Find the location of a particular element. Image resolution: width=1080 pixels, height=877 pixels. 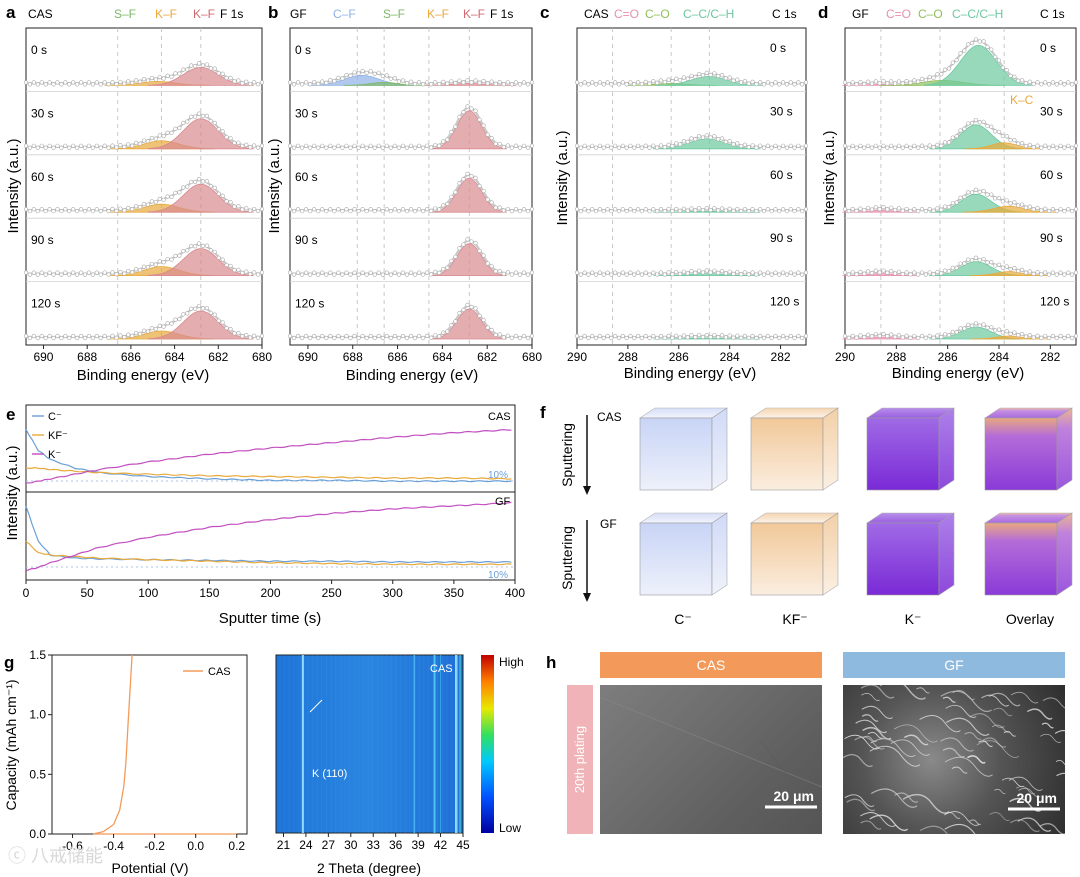

xps-d-tick-label-0: 290 is located at coordinates (845, 357).